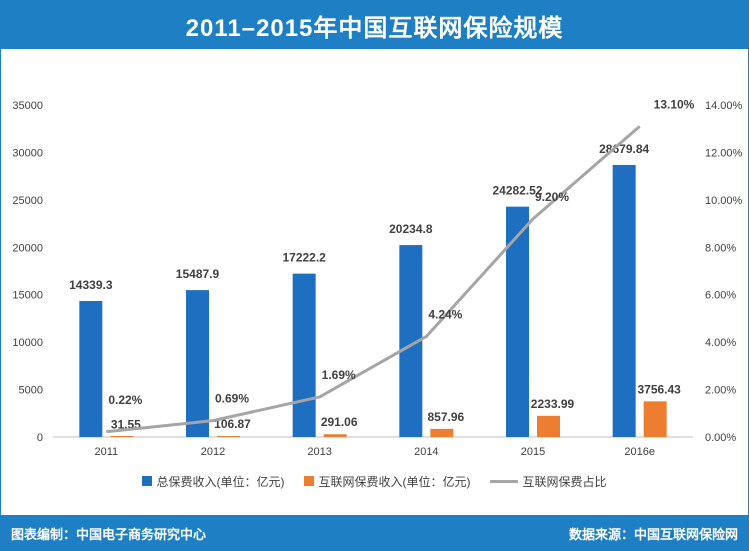 This screenshot has height=551, width=749. I want to click on x-axis-tick-label: 2013, so click(319, 452).